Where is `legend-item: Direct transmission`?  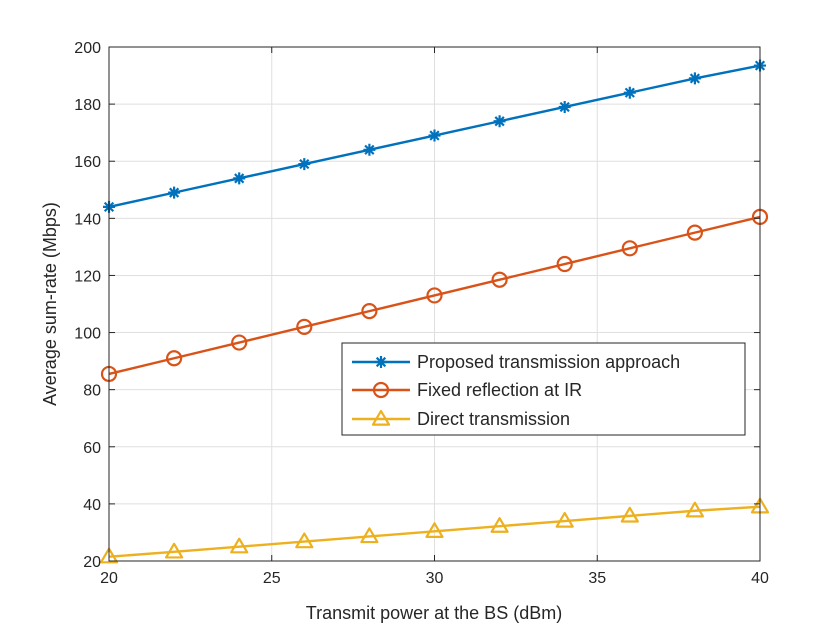 legend-item: Direct transmission is located at coordinates (461, 419).